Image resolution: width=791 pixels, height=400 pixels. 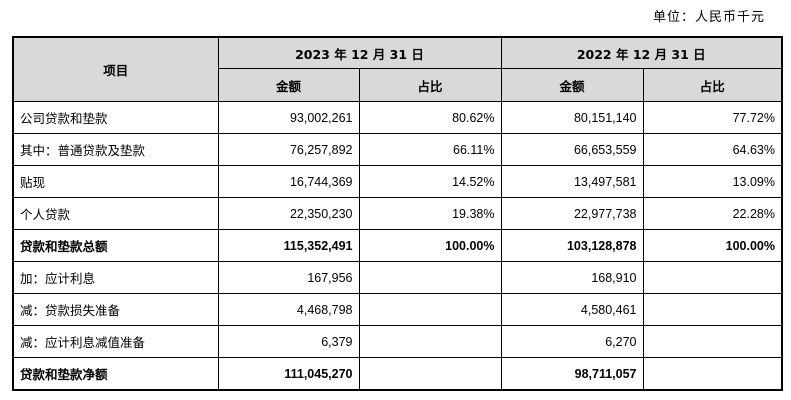 What do you see at coordinates (115, 181) in the screenshot?
I see `row-label: 贴现` at bounding box center [115, 181].